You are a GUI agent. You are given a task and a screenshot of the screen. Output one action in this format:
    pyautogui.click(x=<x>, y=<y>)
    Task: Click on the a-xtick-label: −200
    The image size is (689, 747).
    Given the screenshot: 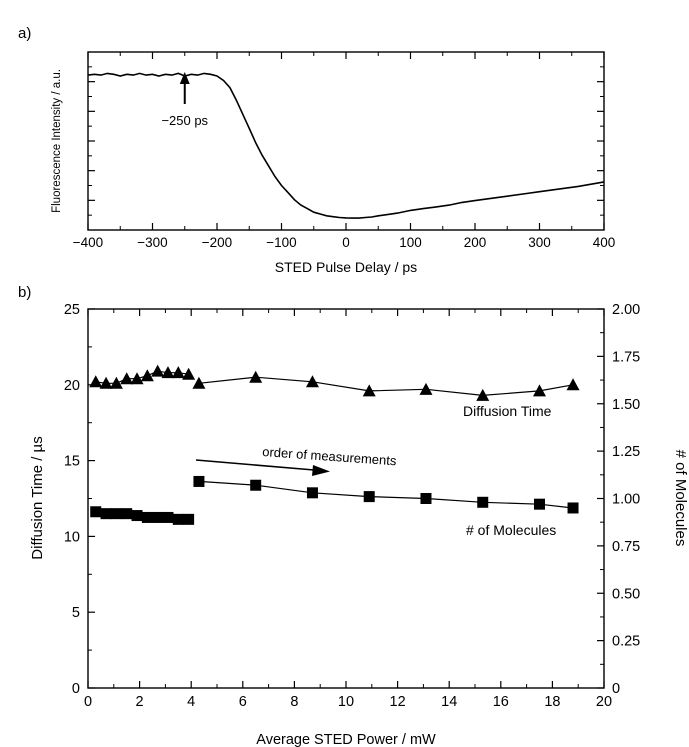 What is the action you would take?
    pyautogui.click(x=217, y=242)
    